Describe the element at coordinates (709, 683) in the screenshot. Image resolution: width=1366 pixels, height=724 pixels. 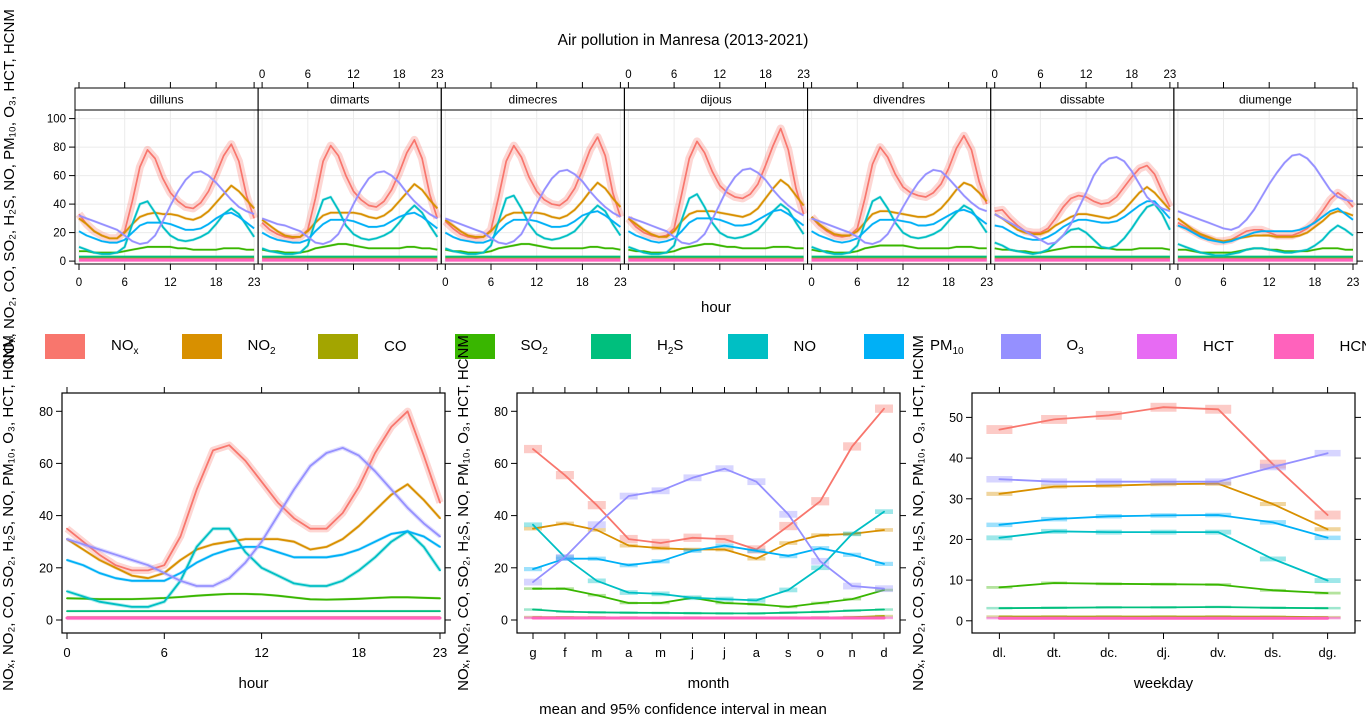
I see `month-xaxis-label: month` at that location.